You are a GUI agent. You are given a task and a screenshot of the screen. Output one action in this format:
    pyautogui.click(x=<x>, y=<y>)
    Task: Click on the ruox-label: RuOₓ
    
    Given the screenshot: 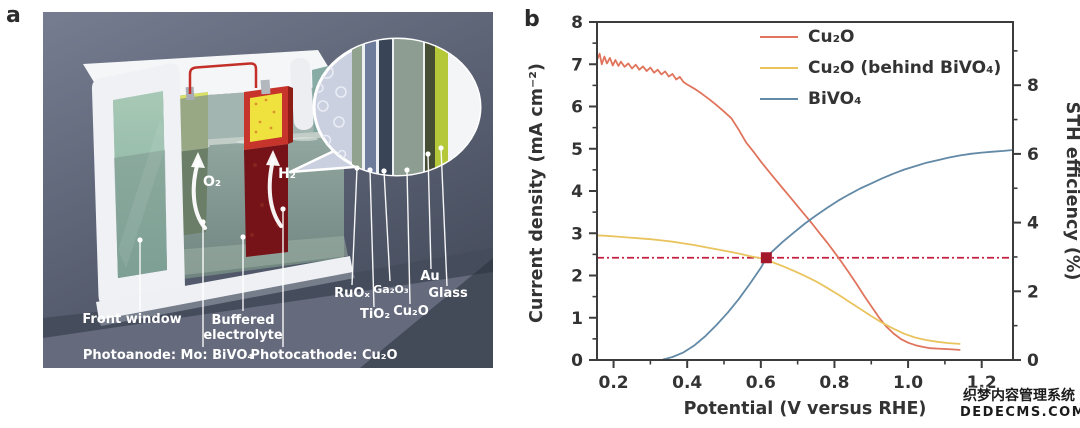 What is the action you would take?
    pyautogui.click(x=352, y=293)
    